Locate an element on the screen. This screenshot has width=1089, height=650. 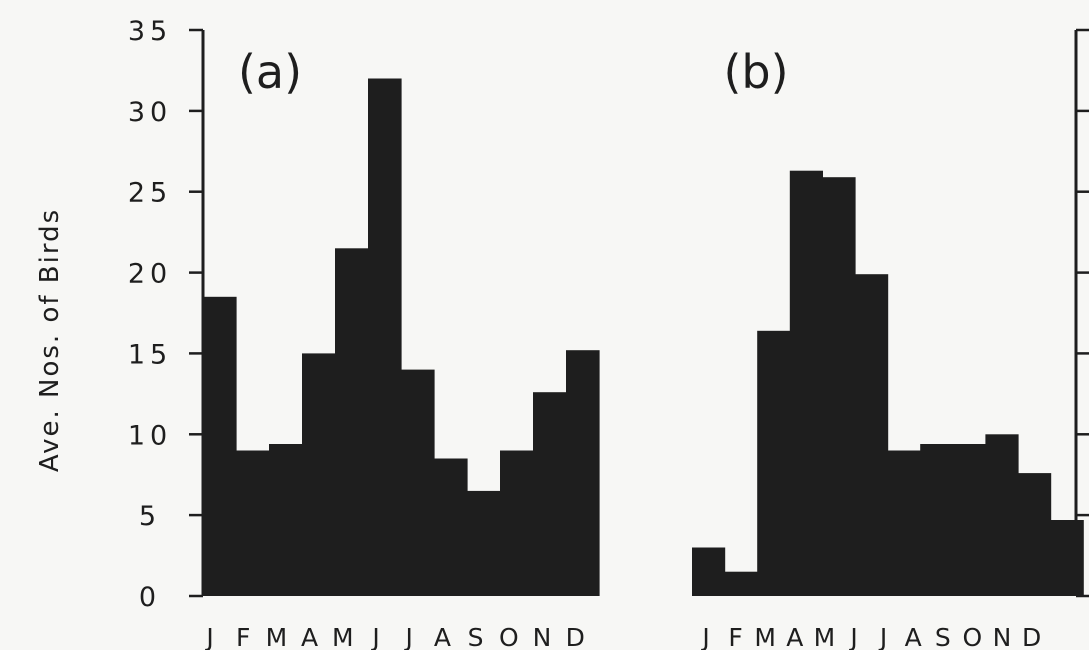
x-tick-label-a-12: D is located at coordinates (575, 636).